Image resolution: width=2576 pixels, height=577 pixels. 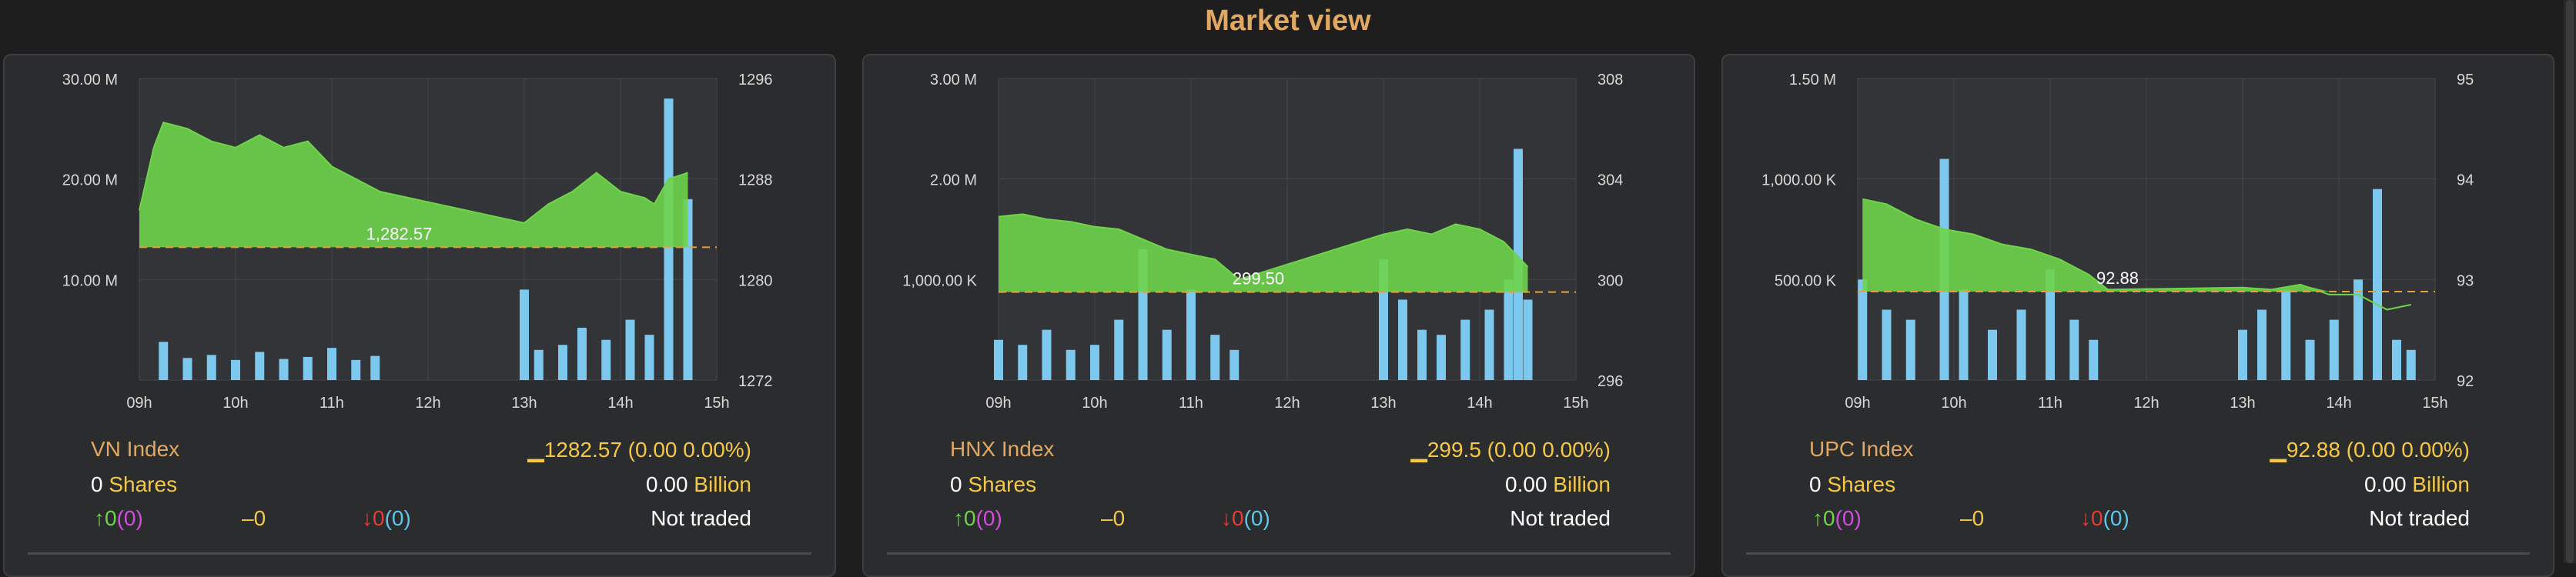 I want to click on left-axis-tick: 20.00 M, so click(x=90, y=180).